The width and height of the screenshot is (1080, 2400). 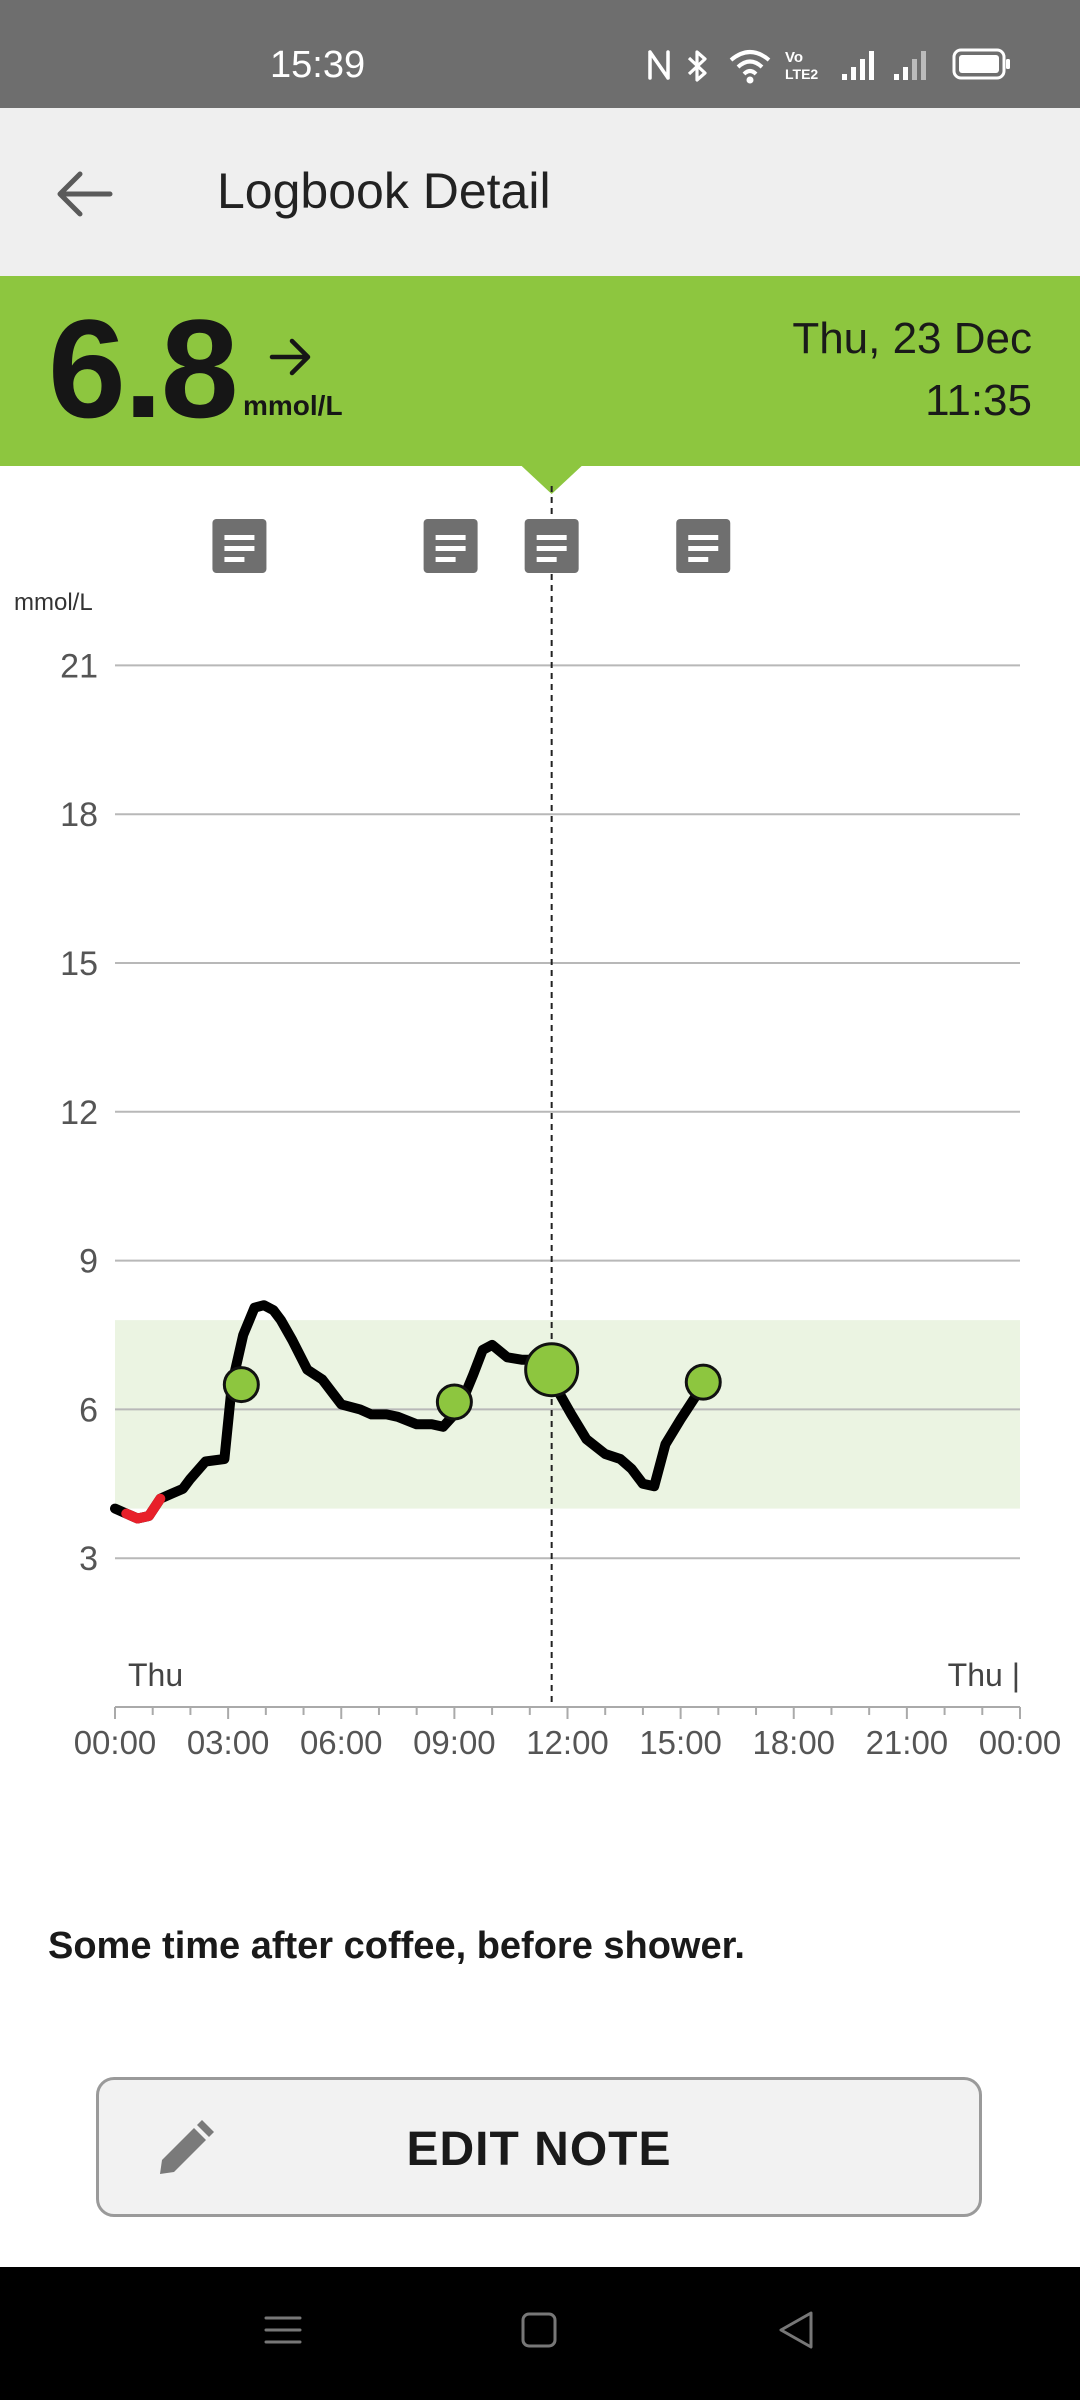 What do you see at coordinates (79, 666) in the screenshot?
I see `y-tick-label: 21` at bounding box center [79, 666].